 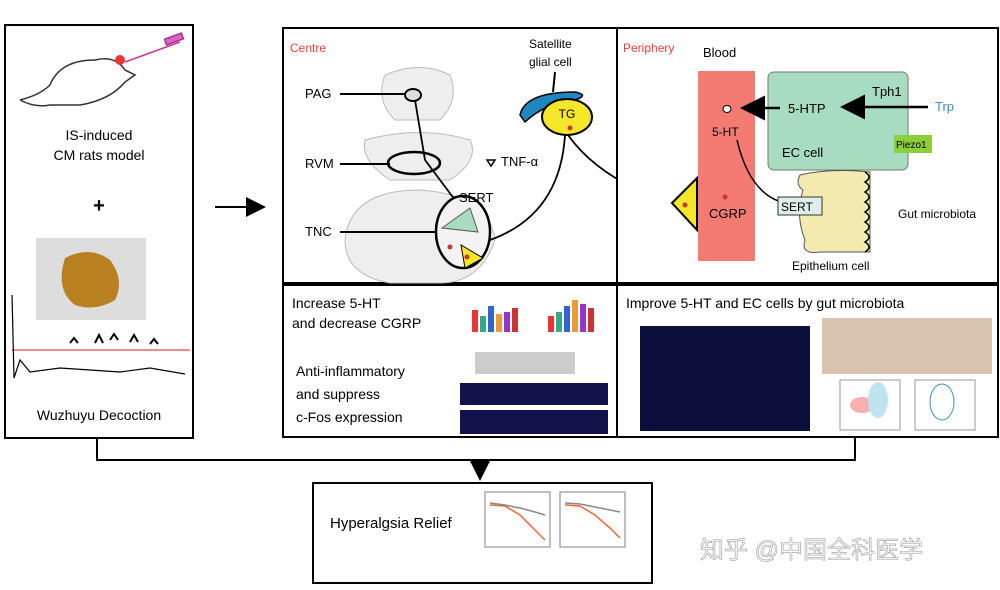 I want to click on western-blot-thumbnail, so click(x=525, y=363).